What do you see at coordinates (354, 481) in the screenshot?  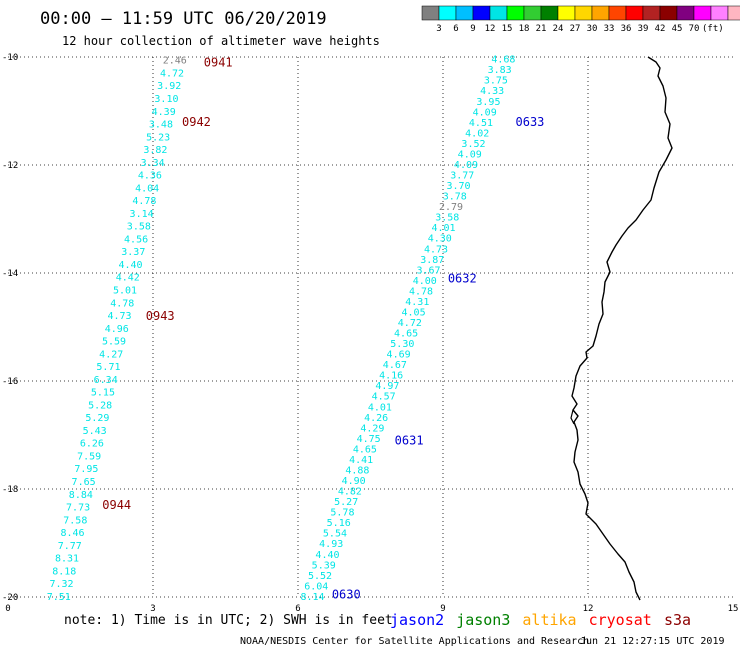 I see `wave-height-label: 4.90` at bounding box center [354, 481].